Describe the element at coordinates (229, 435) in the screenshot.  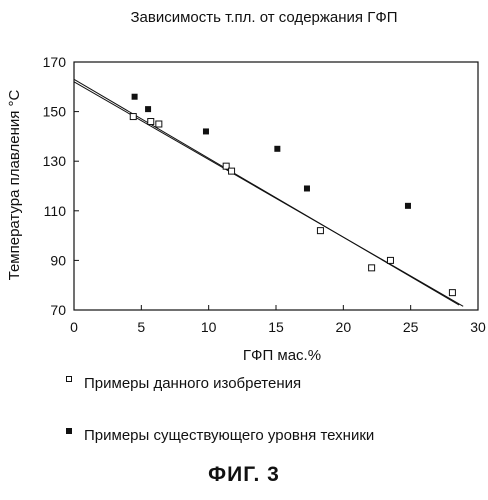
I see `legend-label-prior-art: Примеры существующего уровня техники` at that location.